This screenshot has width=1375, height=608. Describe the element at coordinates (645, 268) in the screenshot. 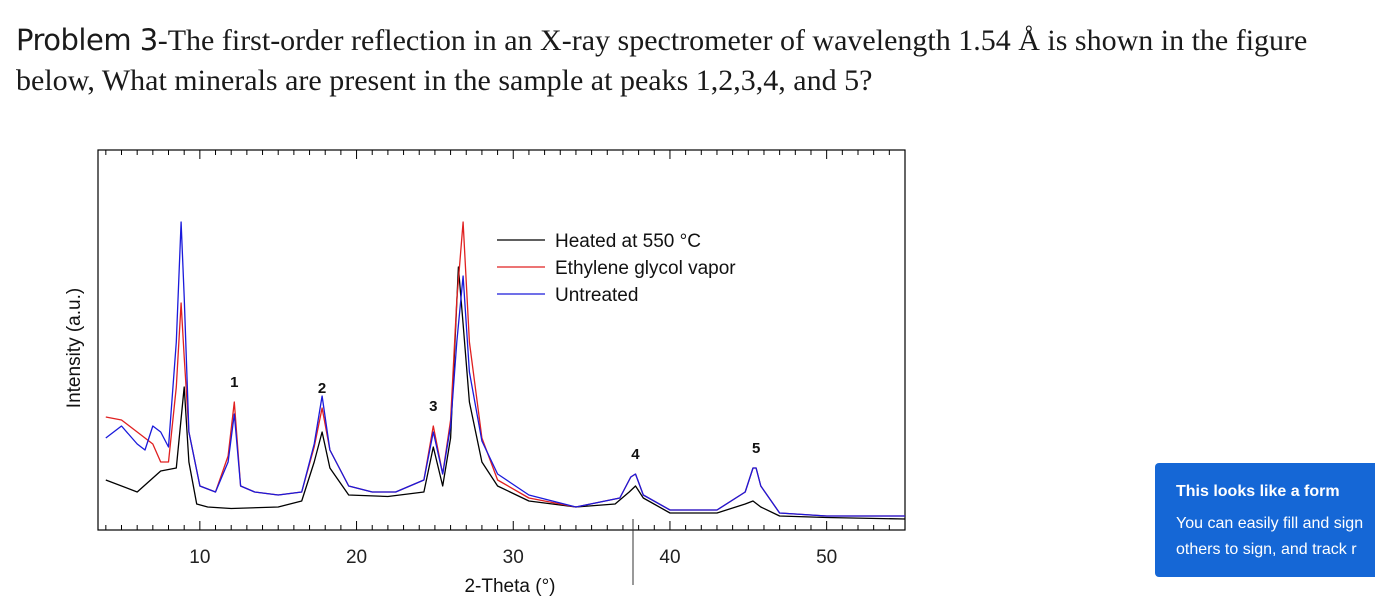

I see `legend-label: Ethylene glycol vapor` at that location.